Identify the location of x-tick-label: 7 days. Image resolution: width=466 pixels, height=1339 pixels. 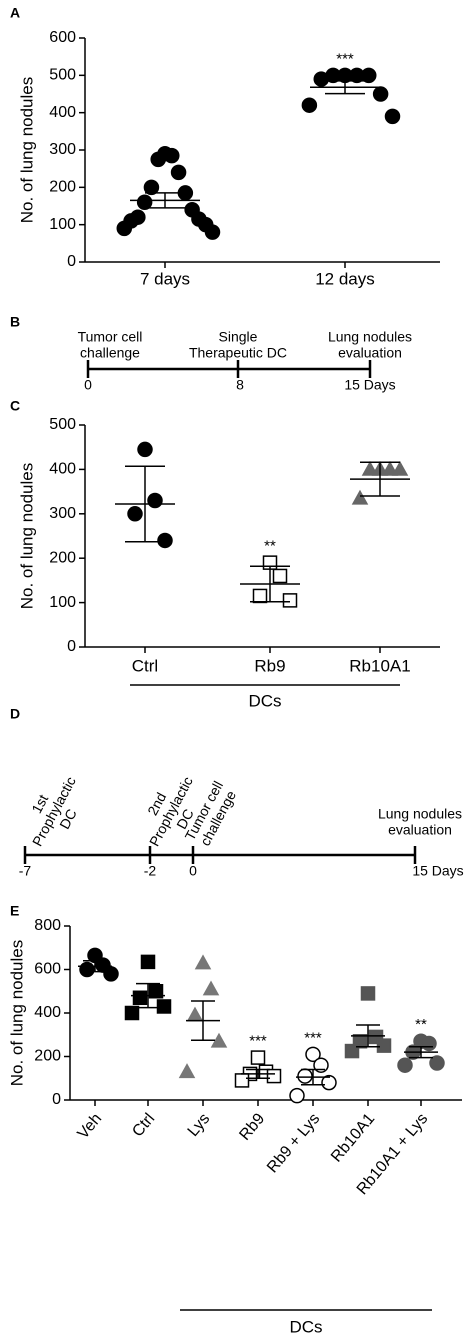
(165, 278).